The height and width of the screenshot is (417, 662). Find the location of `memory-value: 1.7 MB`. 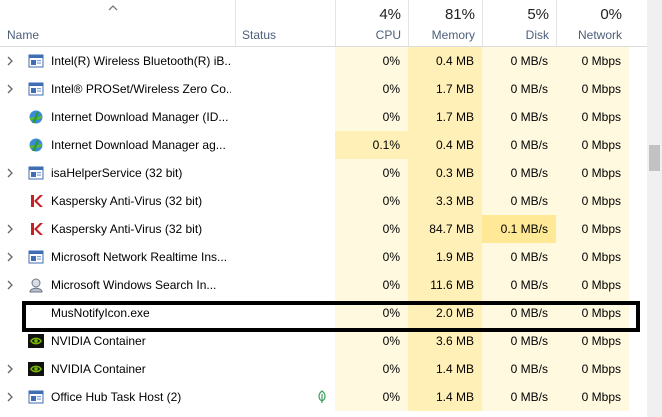

memory-value: 1.7 MB is located at coordinates (445, 117).